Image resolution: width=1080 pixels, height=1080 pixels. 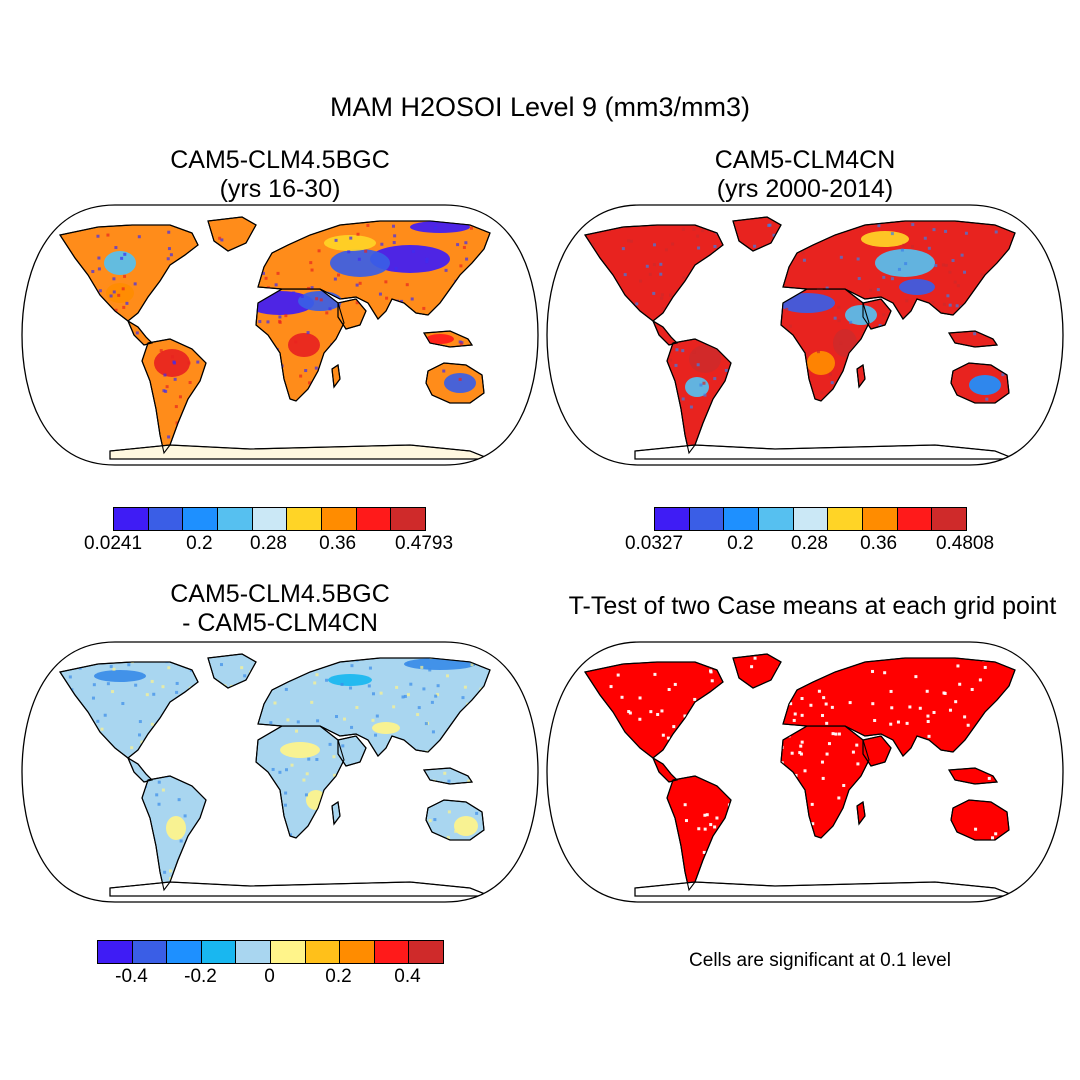 What do you see at coordinates (540, 107) in the screenshot?
I see `main-title: MAM H2OSOI Level 9 (mm3/mm3)` at bounding box center [540, 107].